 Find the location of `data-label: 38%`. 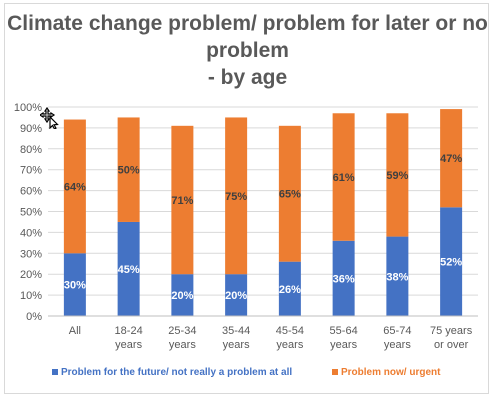

data-label: 38% is located at coordinates (397, 277).